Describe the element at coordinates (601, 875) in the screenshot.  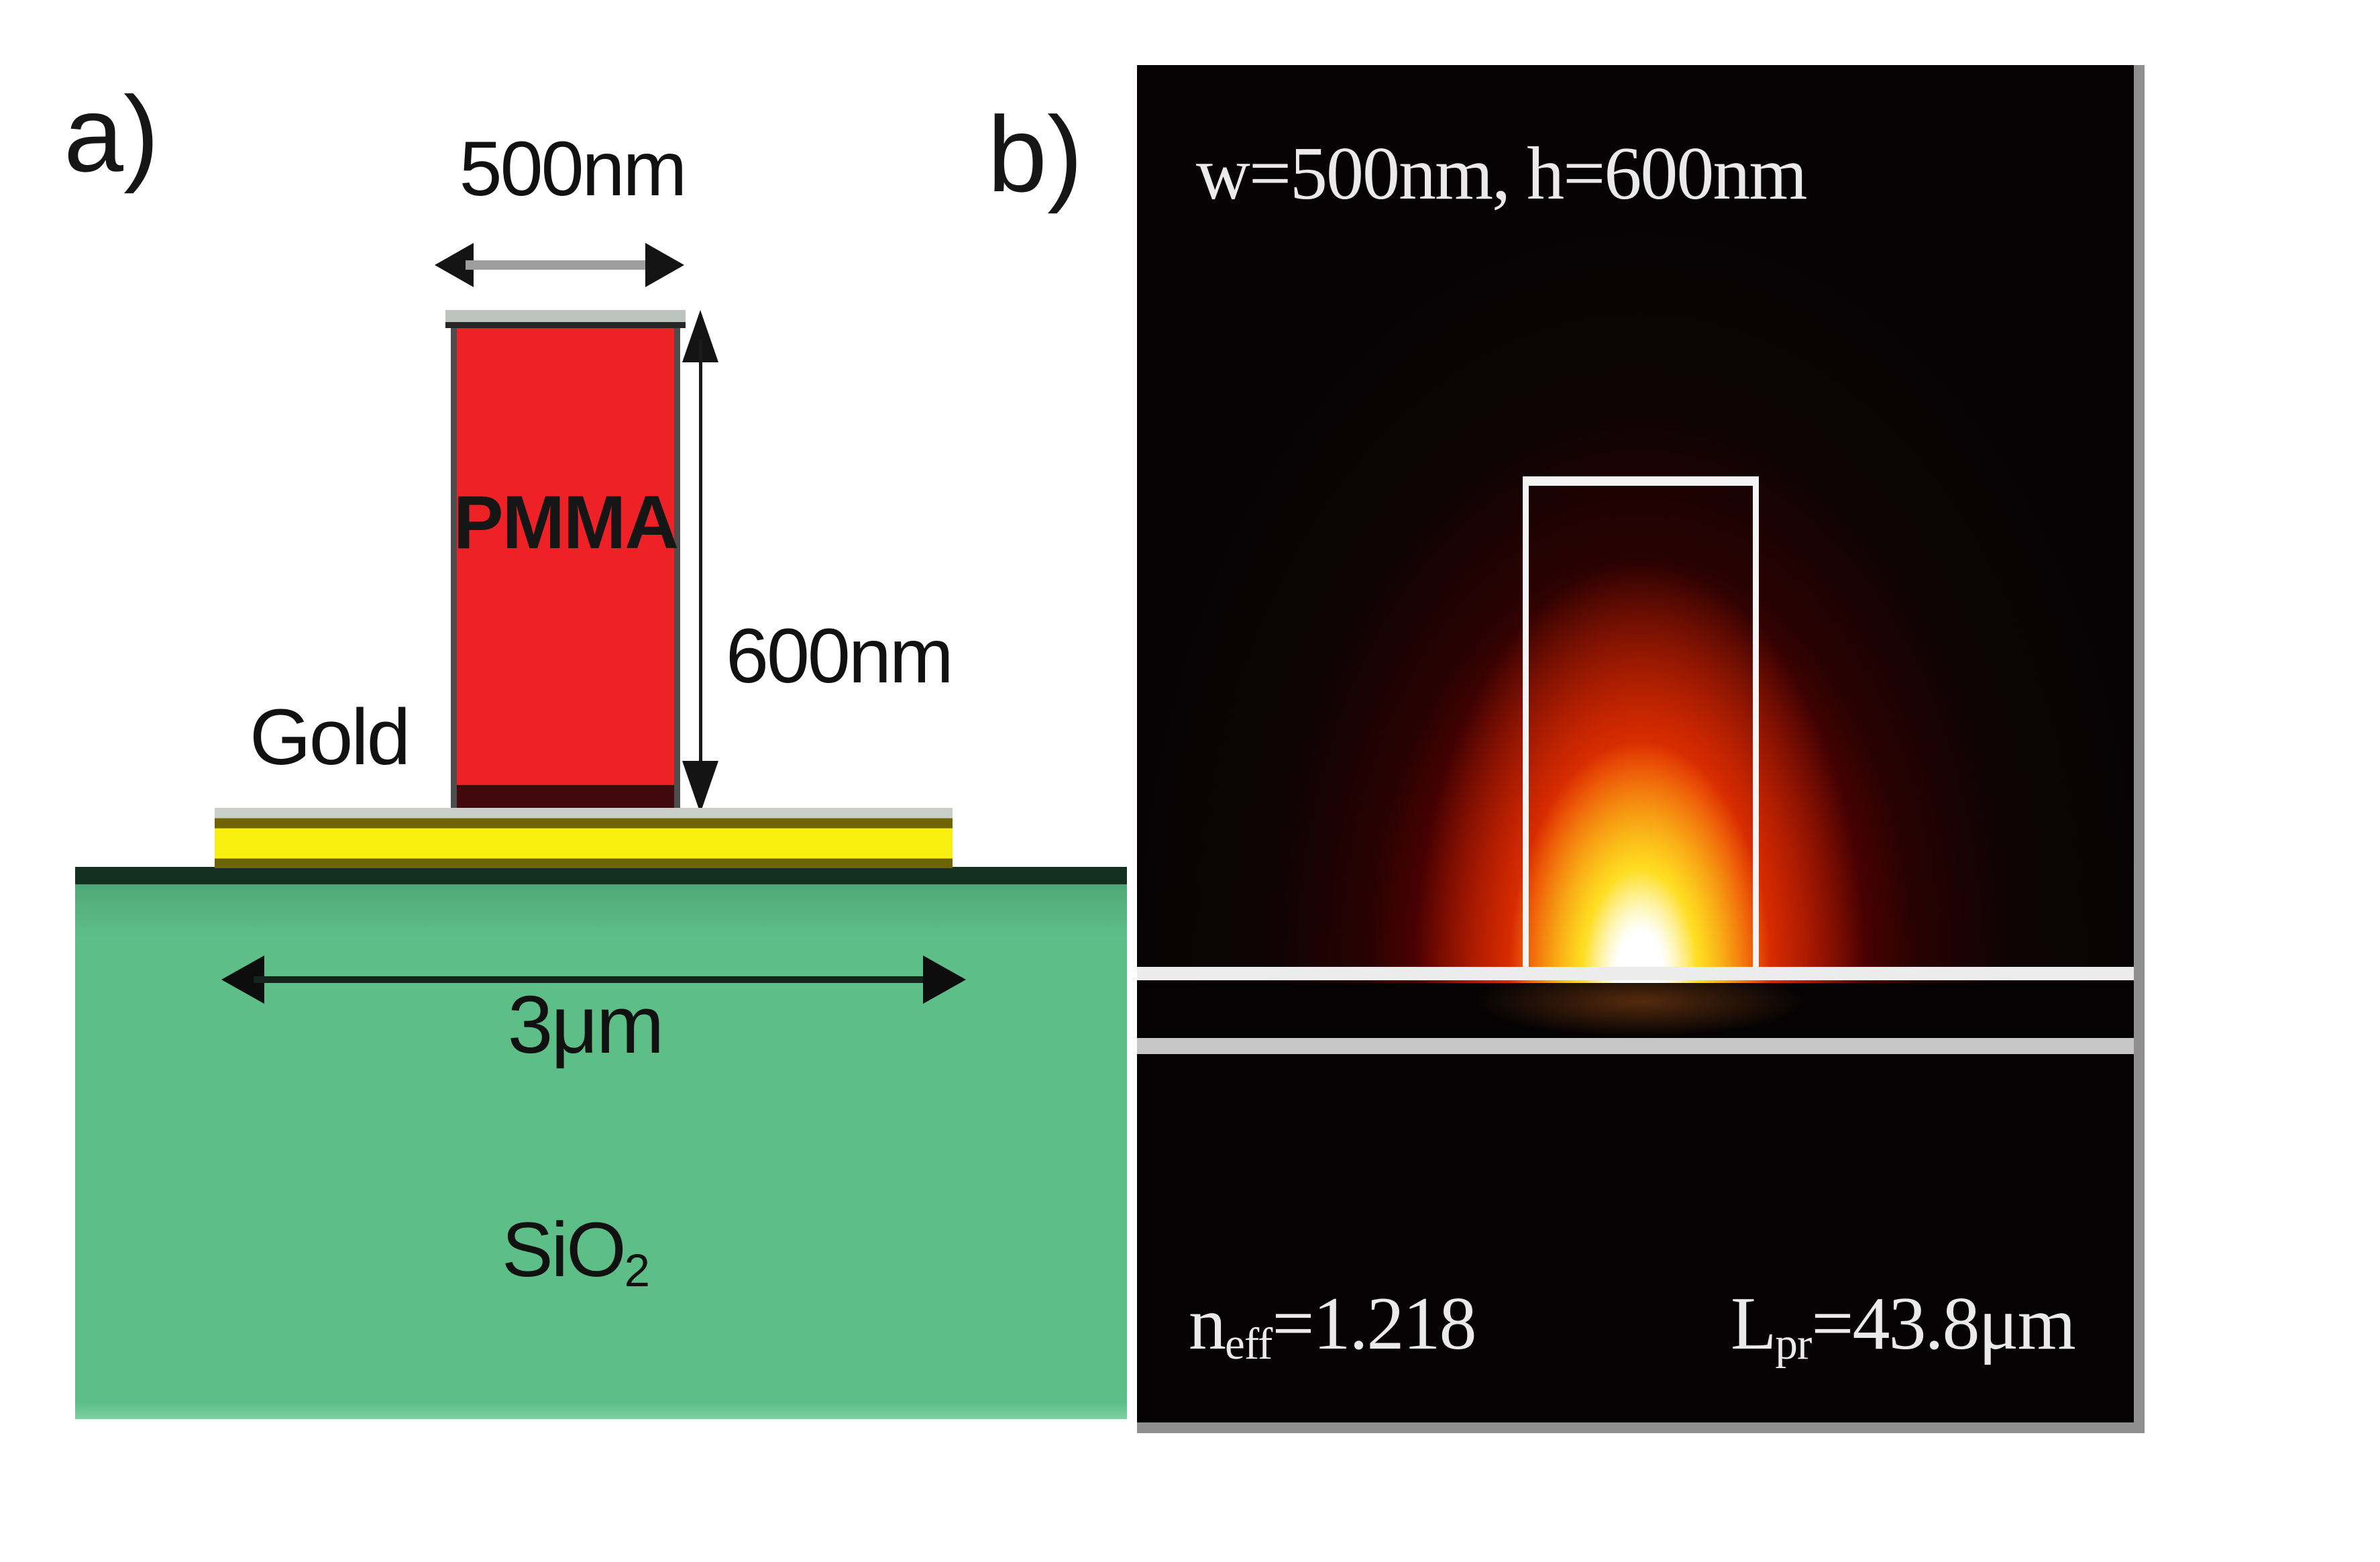
I see `substrate-top-edge` at that location.